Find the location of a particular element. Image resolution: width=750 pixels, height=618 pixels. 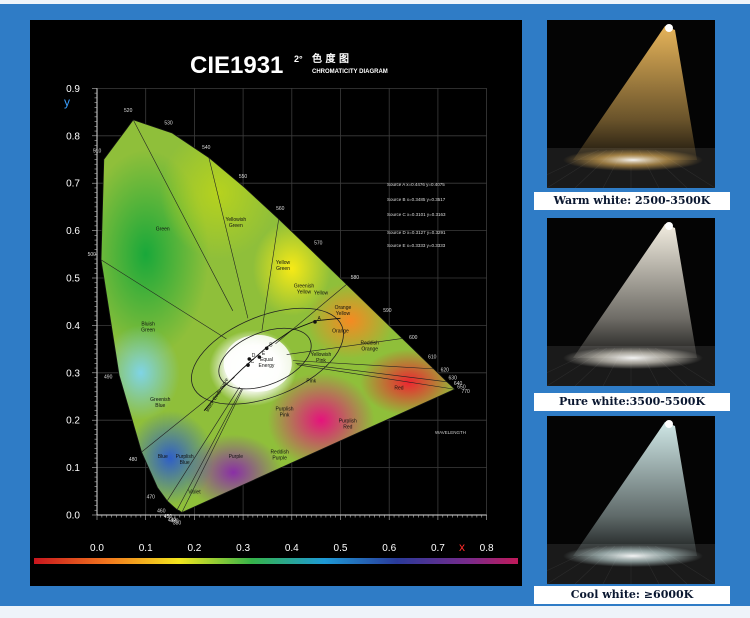

region-label: Purplish Blue is located at coordinates (185, 460).